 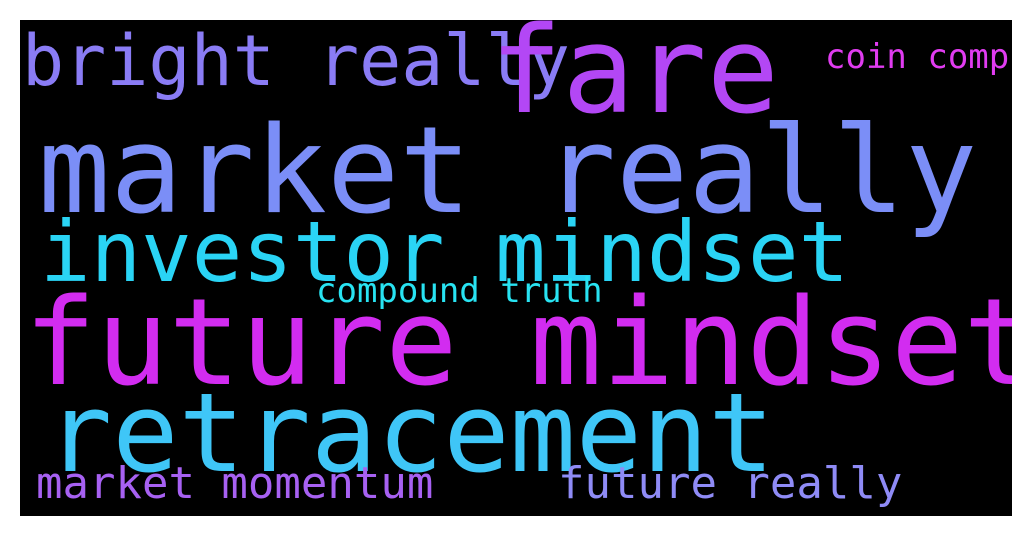 I want to click on word-market-momentum: market momentum, so click(x=235, y=483).